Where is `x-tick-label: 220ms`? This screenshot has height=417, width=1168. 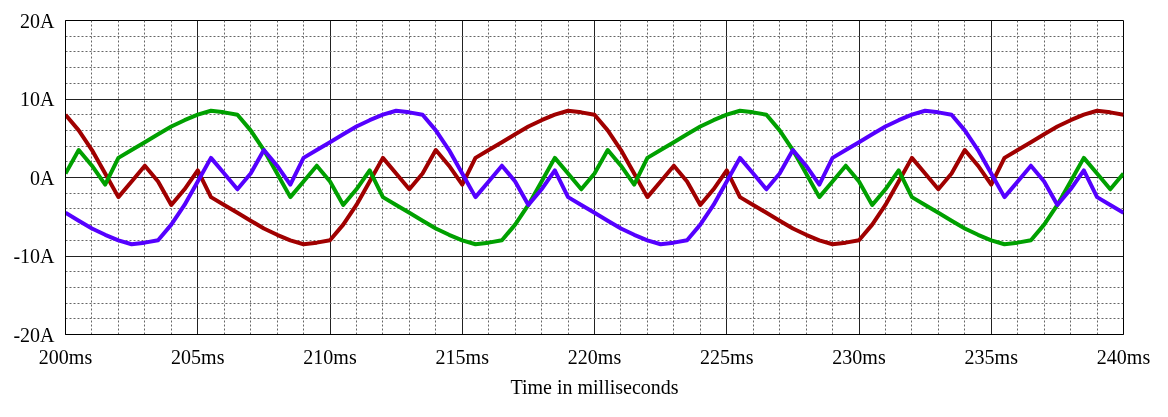 x-tick-label: 220ms is located at coordinates (594, 356).